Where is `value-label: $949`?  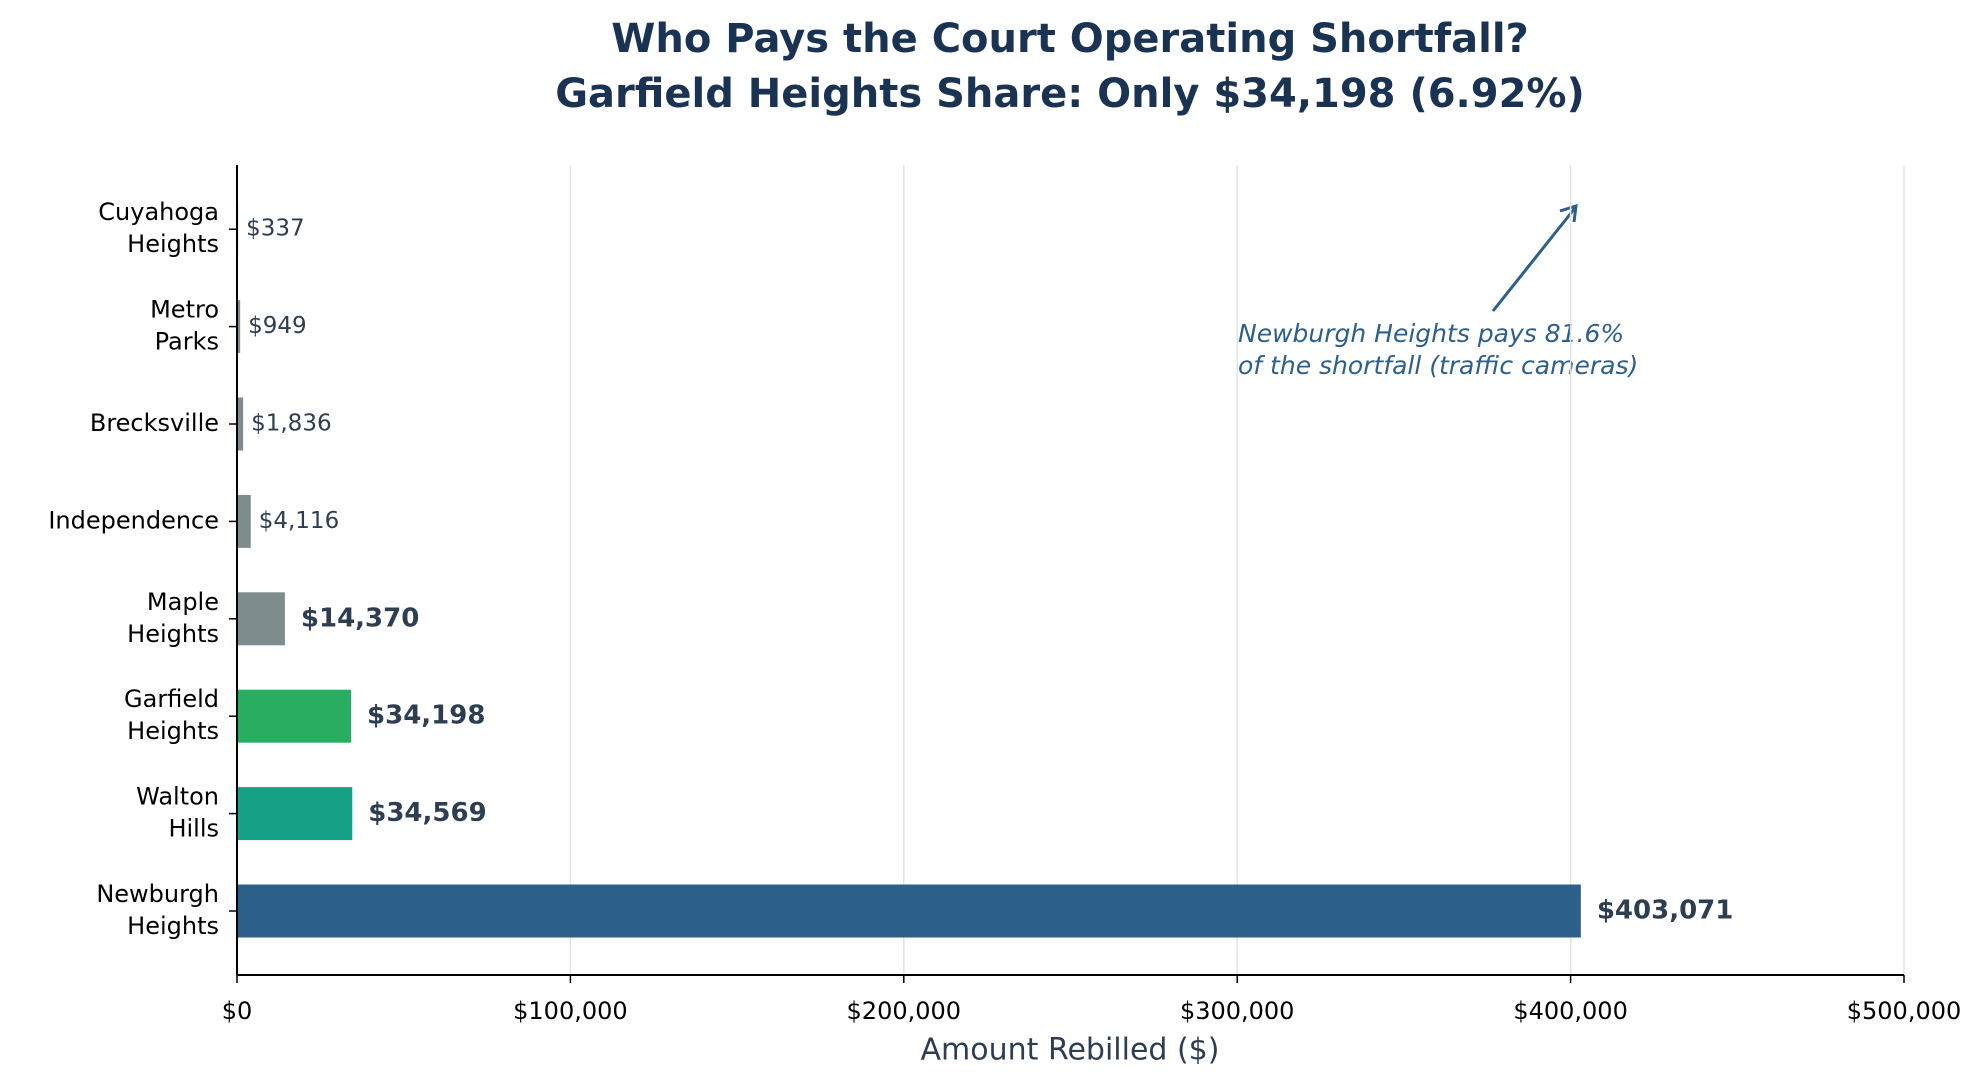 value-label: $949 is located at coordinates (277, 326).